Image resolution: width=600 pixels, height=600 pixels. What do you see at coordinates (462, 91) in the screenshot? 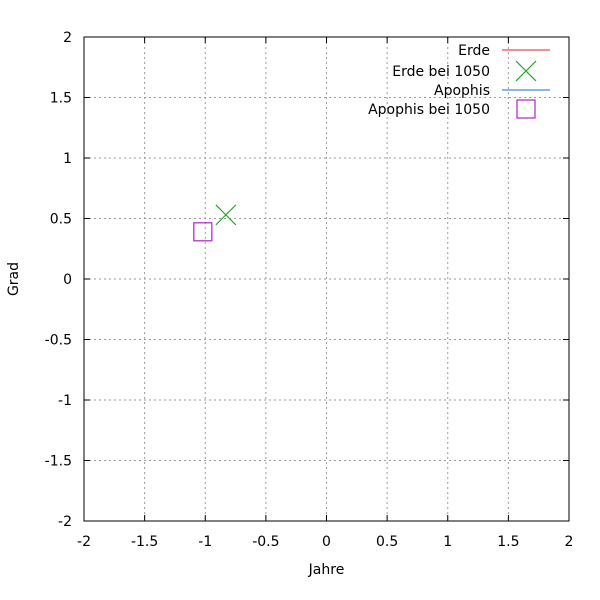
I see `legend-label: Apophis` at bounding box center [462, 91].